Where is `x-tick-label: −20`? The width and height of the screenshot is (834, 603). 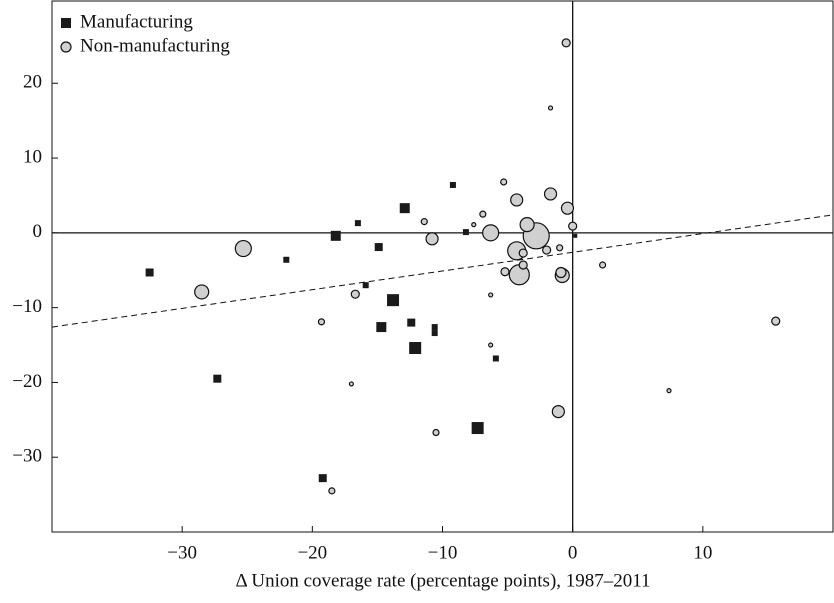 x-tick-label: −20 is located at coordinates (312, 552).